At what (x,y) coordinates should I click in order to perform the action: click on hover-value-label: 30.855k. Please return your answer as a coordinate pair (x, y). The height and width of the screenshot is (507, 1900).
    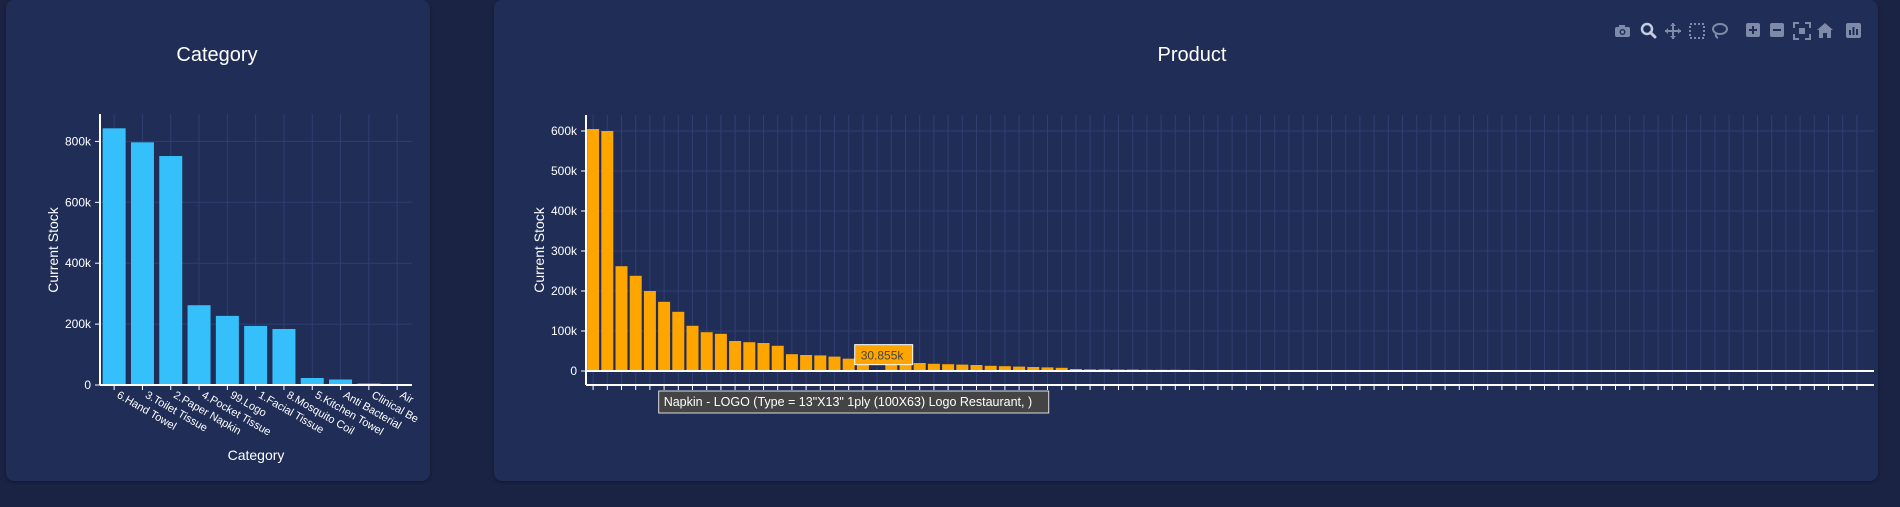
    Looking at the image, I should click on (883, 356).